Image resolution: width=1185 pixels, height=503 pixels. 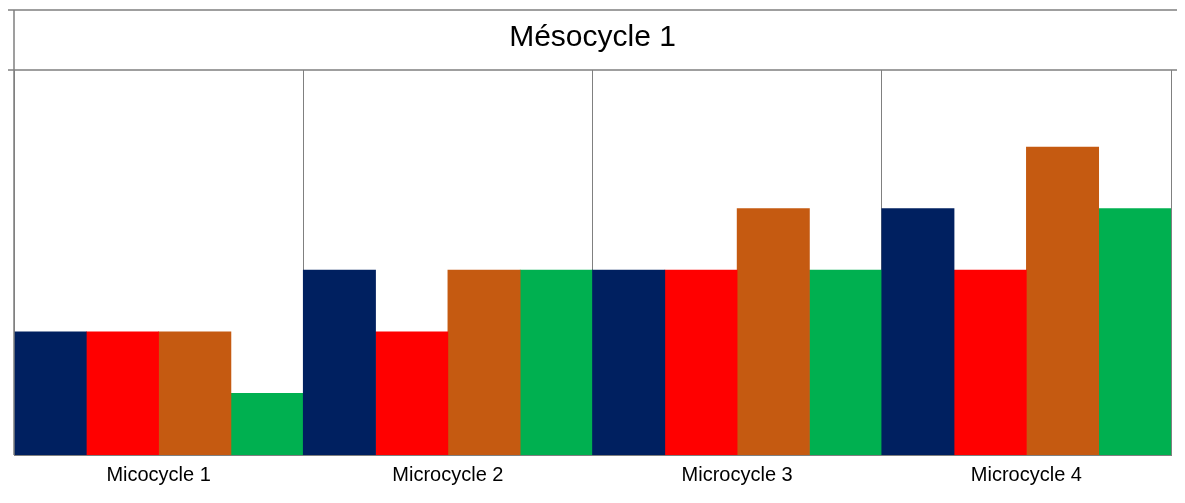 I want to click on x-tick-label: Microcycle 3, so click(x=737, y=473).